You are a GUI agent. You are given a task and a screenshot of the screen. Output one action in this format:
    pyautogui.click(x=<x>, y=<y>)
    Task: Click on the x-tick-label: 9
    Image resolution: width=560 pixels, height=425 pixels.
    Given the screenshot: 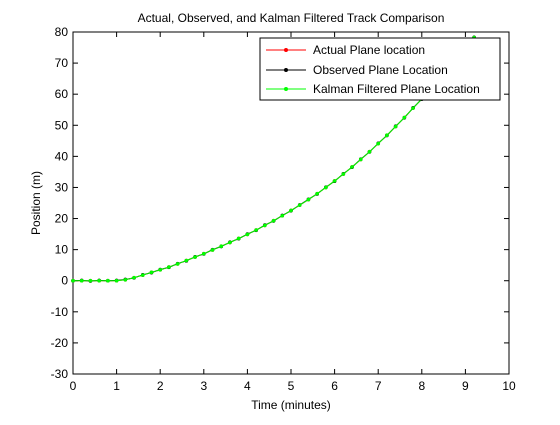 What is the action you would take?
    pyautogui.click(x=465, y=386)
    